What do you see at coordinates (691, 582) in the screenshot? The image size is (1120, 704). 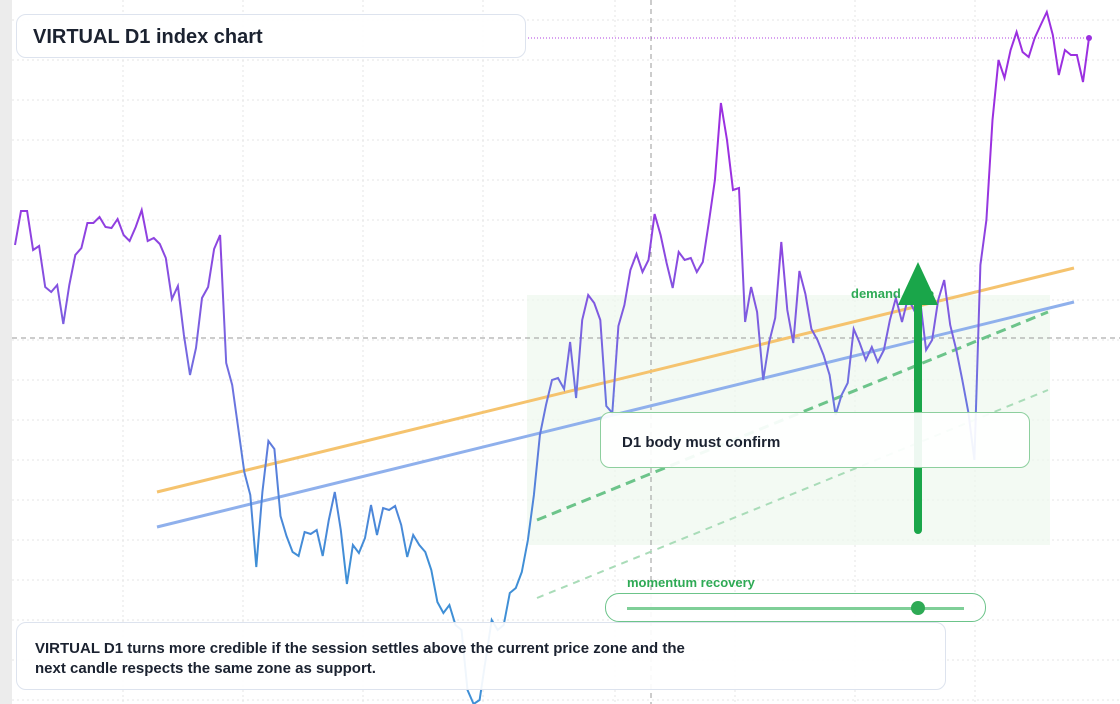 I see `annotation: momentum recovery` at bounding box center [691, 582].